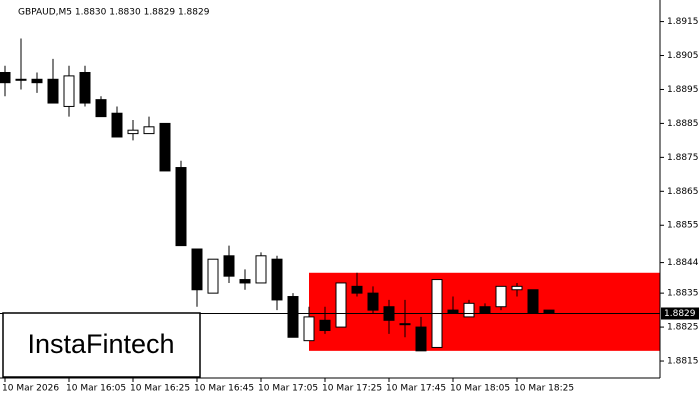  Describe the element at coordinates (114, 13) in the screenshot. I see `chart-title: GBPAUD,M5 1.8830 1.8830 1.8829 1.8829` at that location.